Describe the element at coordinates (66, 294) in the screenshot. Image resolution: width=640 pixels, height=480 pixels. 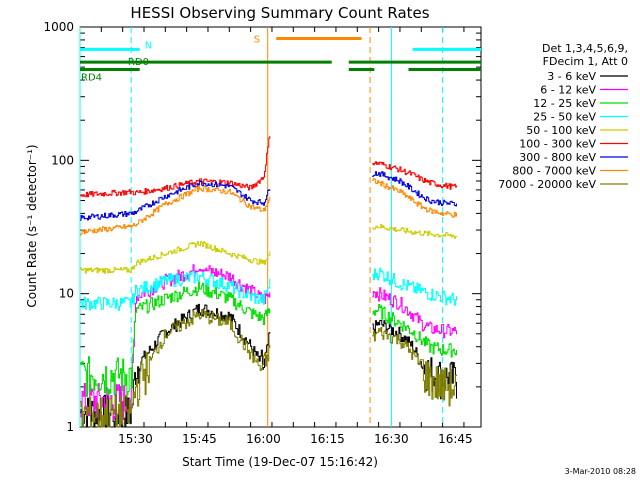
I see `y-tick-label: 10` at that location.